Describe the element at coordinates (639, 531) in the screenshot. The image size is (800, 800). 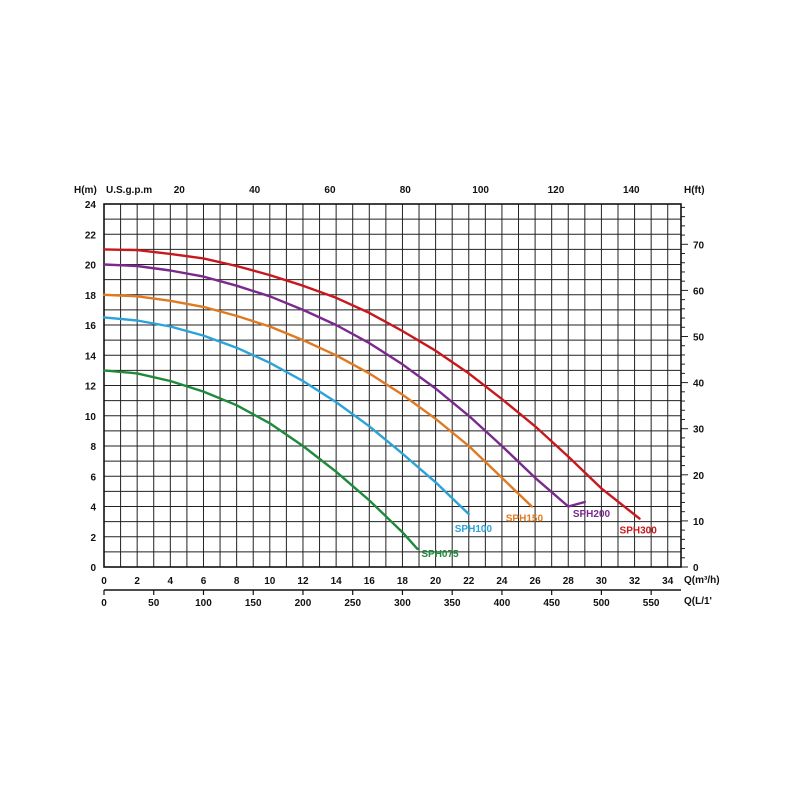
I see `series-label-sph300: SPH300` at that location.